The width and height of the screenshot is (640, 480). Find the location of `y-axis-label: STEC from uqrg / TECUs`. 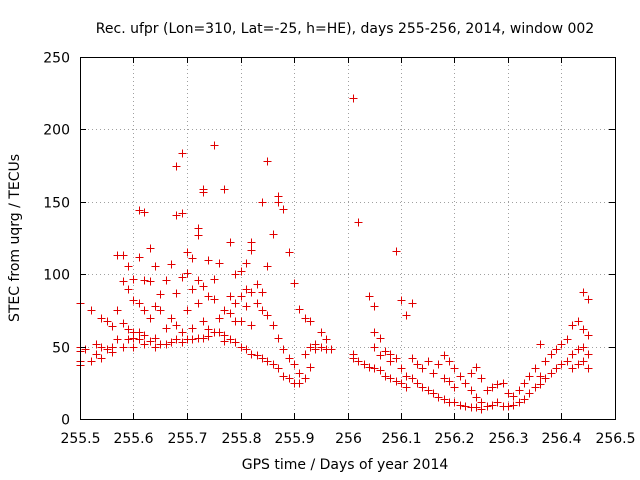

y-axis-label: STEC from uqrg / TECUs is located at coordinates (15, 238).